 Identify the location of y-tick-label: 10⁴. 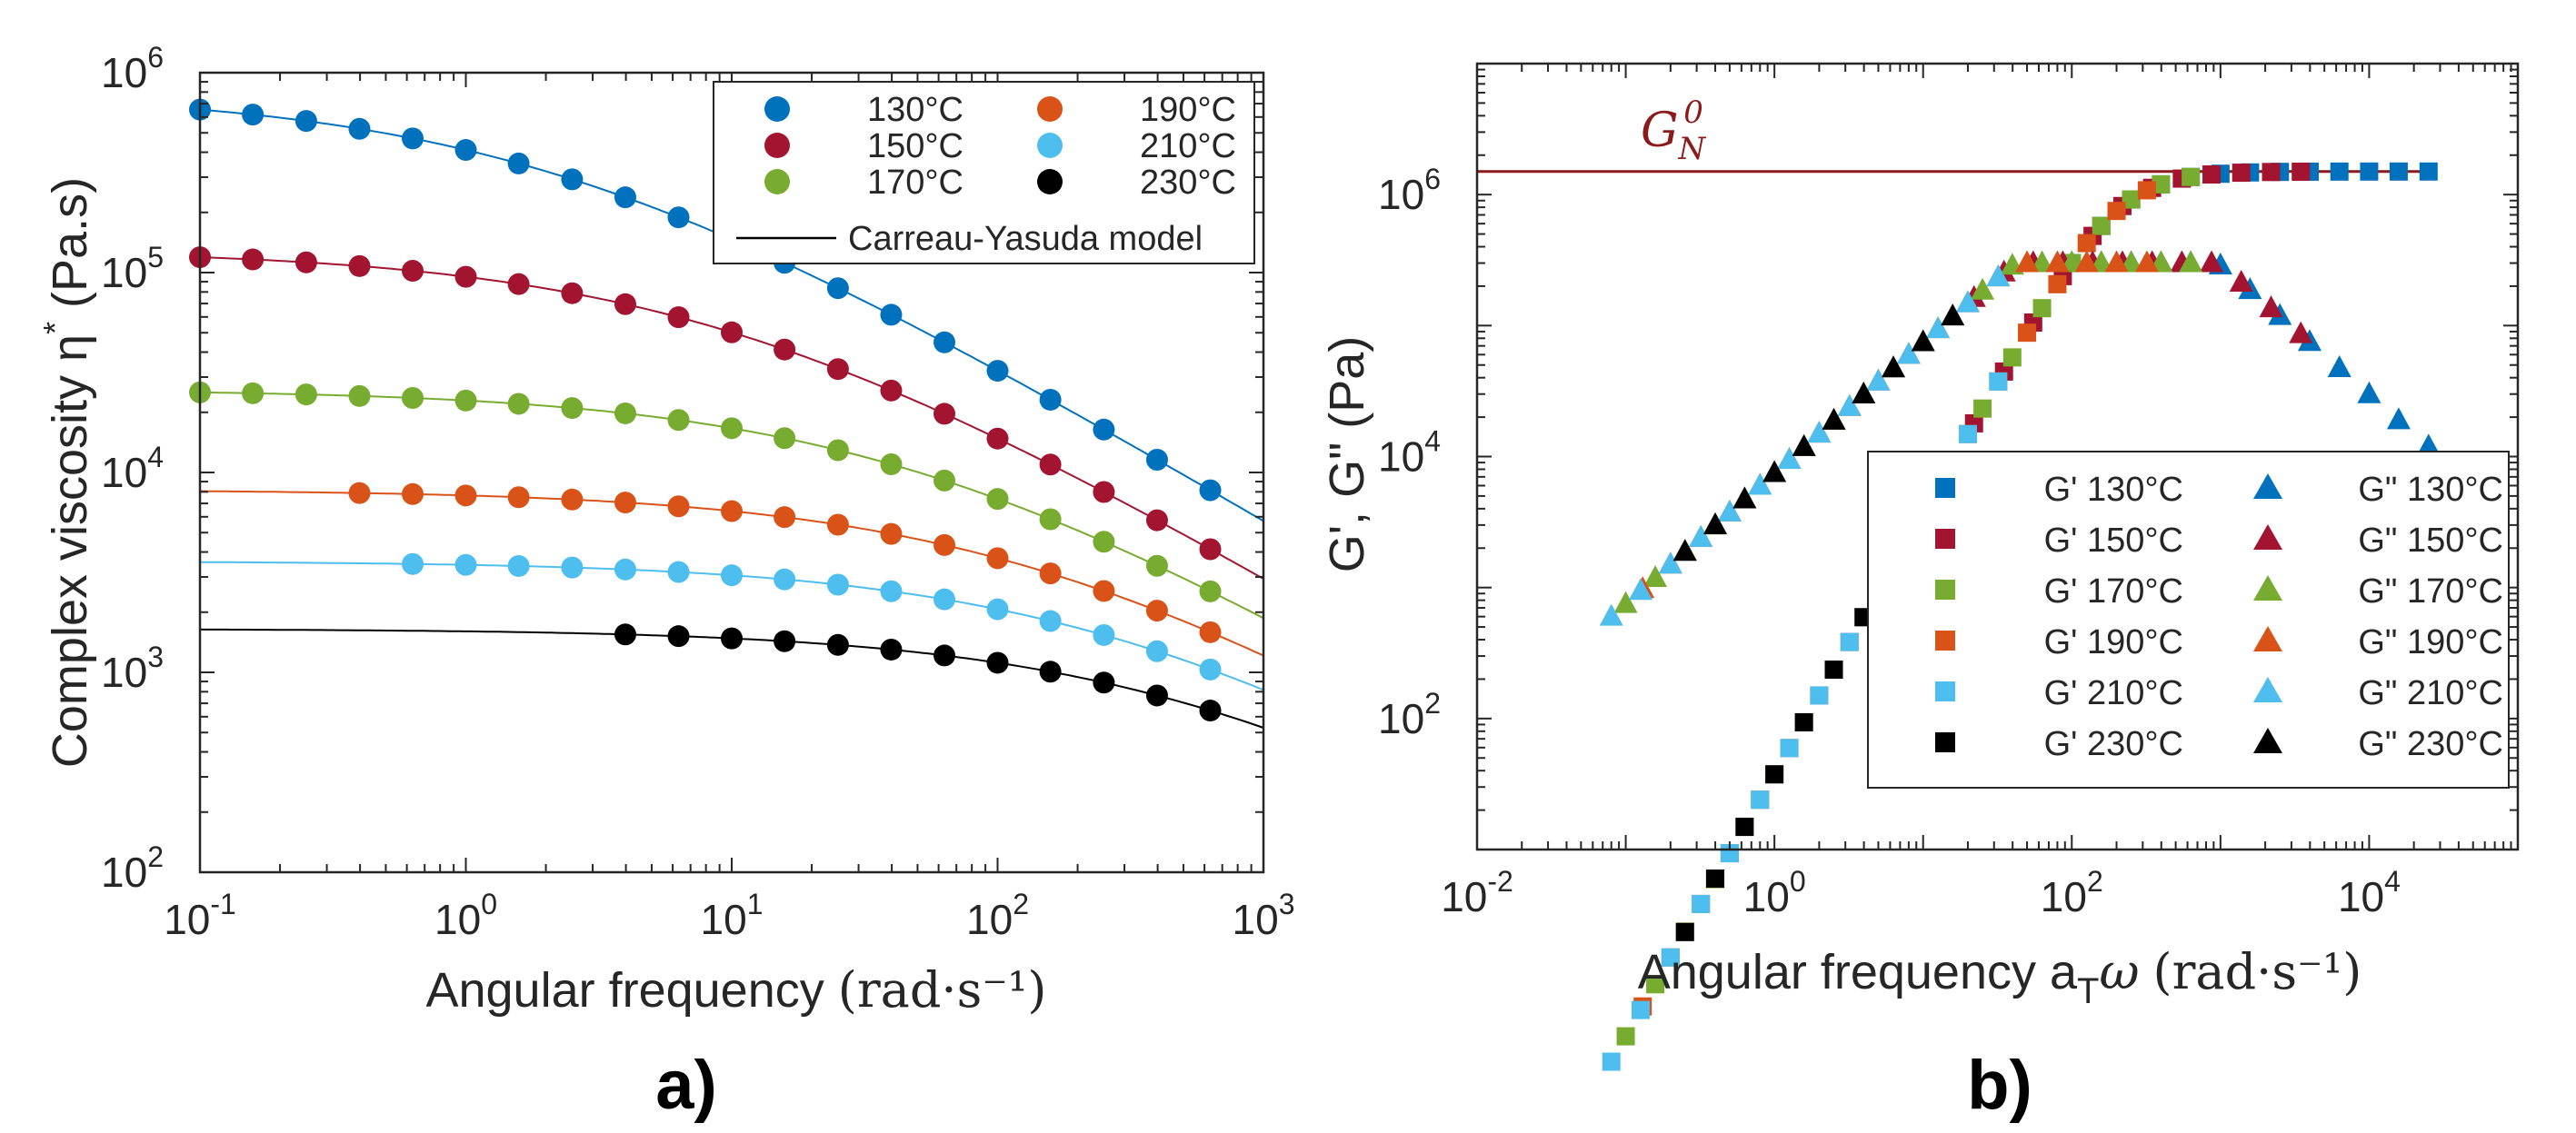
(1409, 453).